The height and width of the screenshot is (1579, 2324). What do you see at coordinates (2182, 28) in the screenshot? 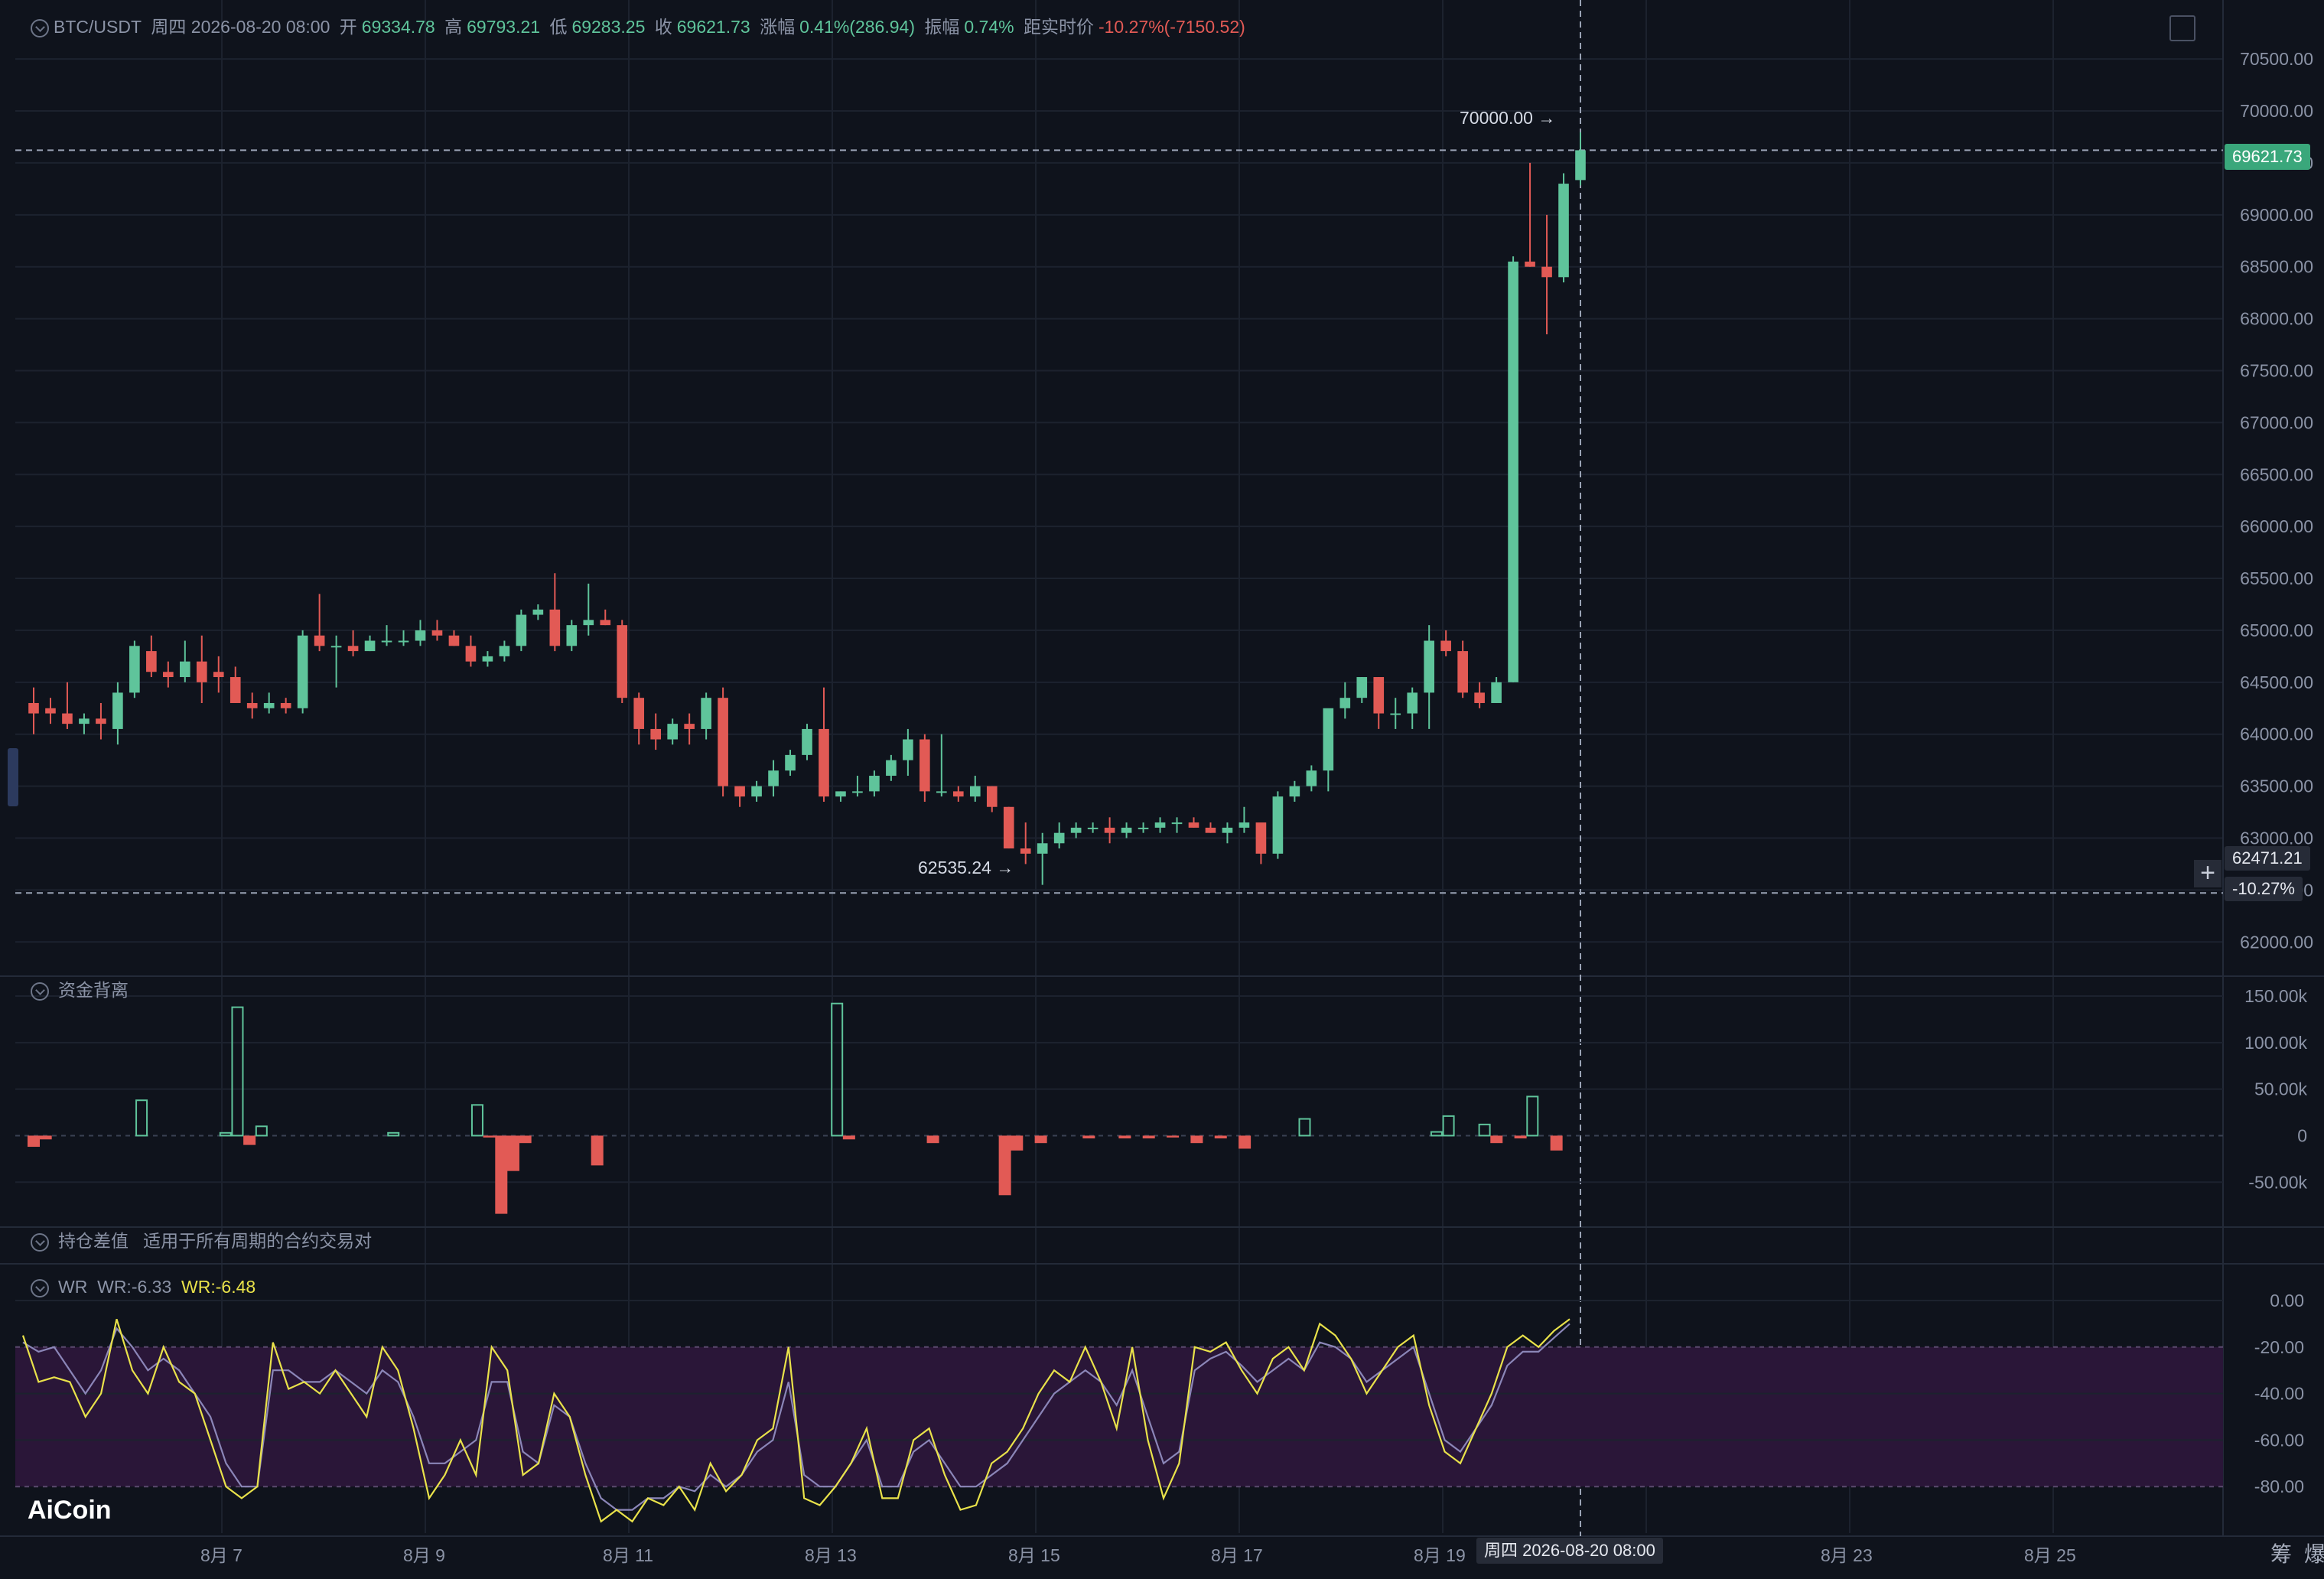
I see `fullscreen-icon` at bounding box center [2182, 28].